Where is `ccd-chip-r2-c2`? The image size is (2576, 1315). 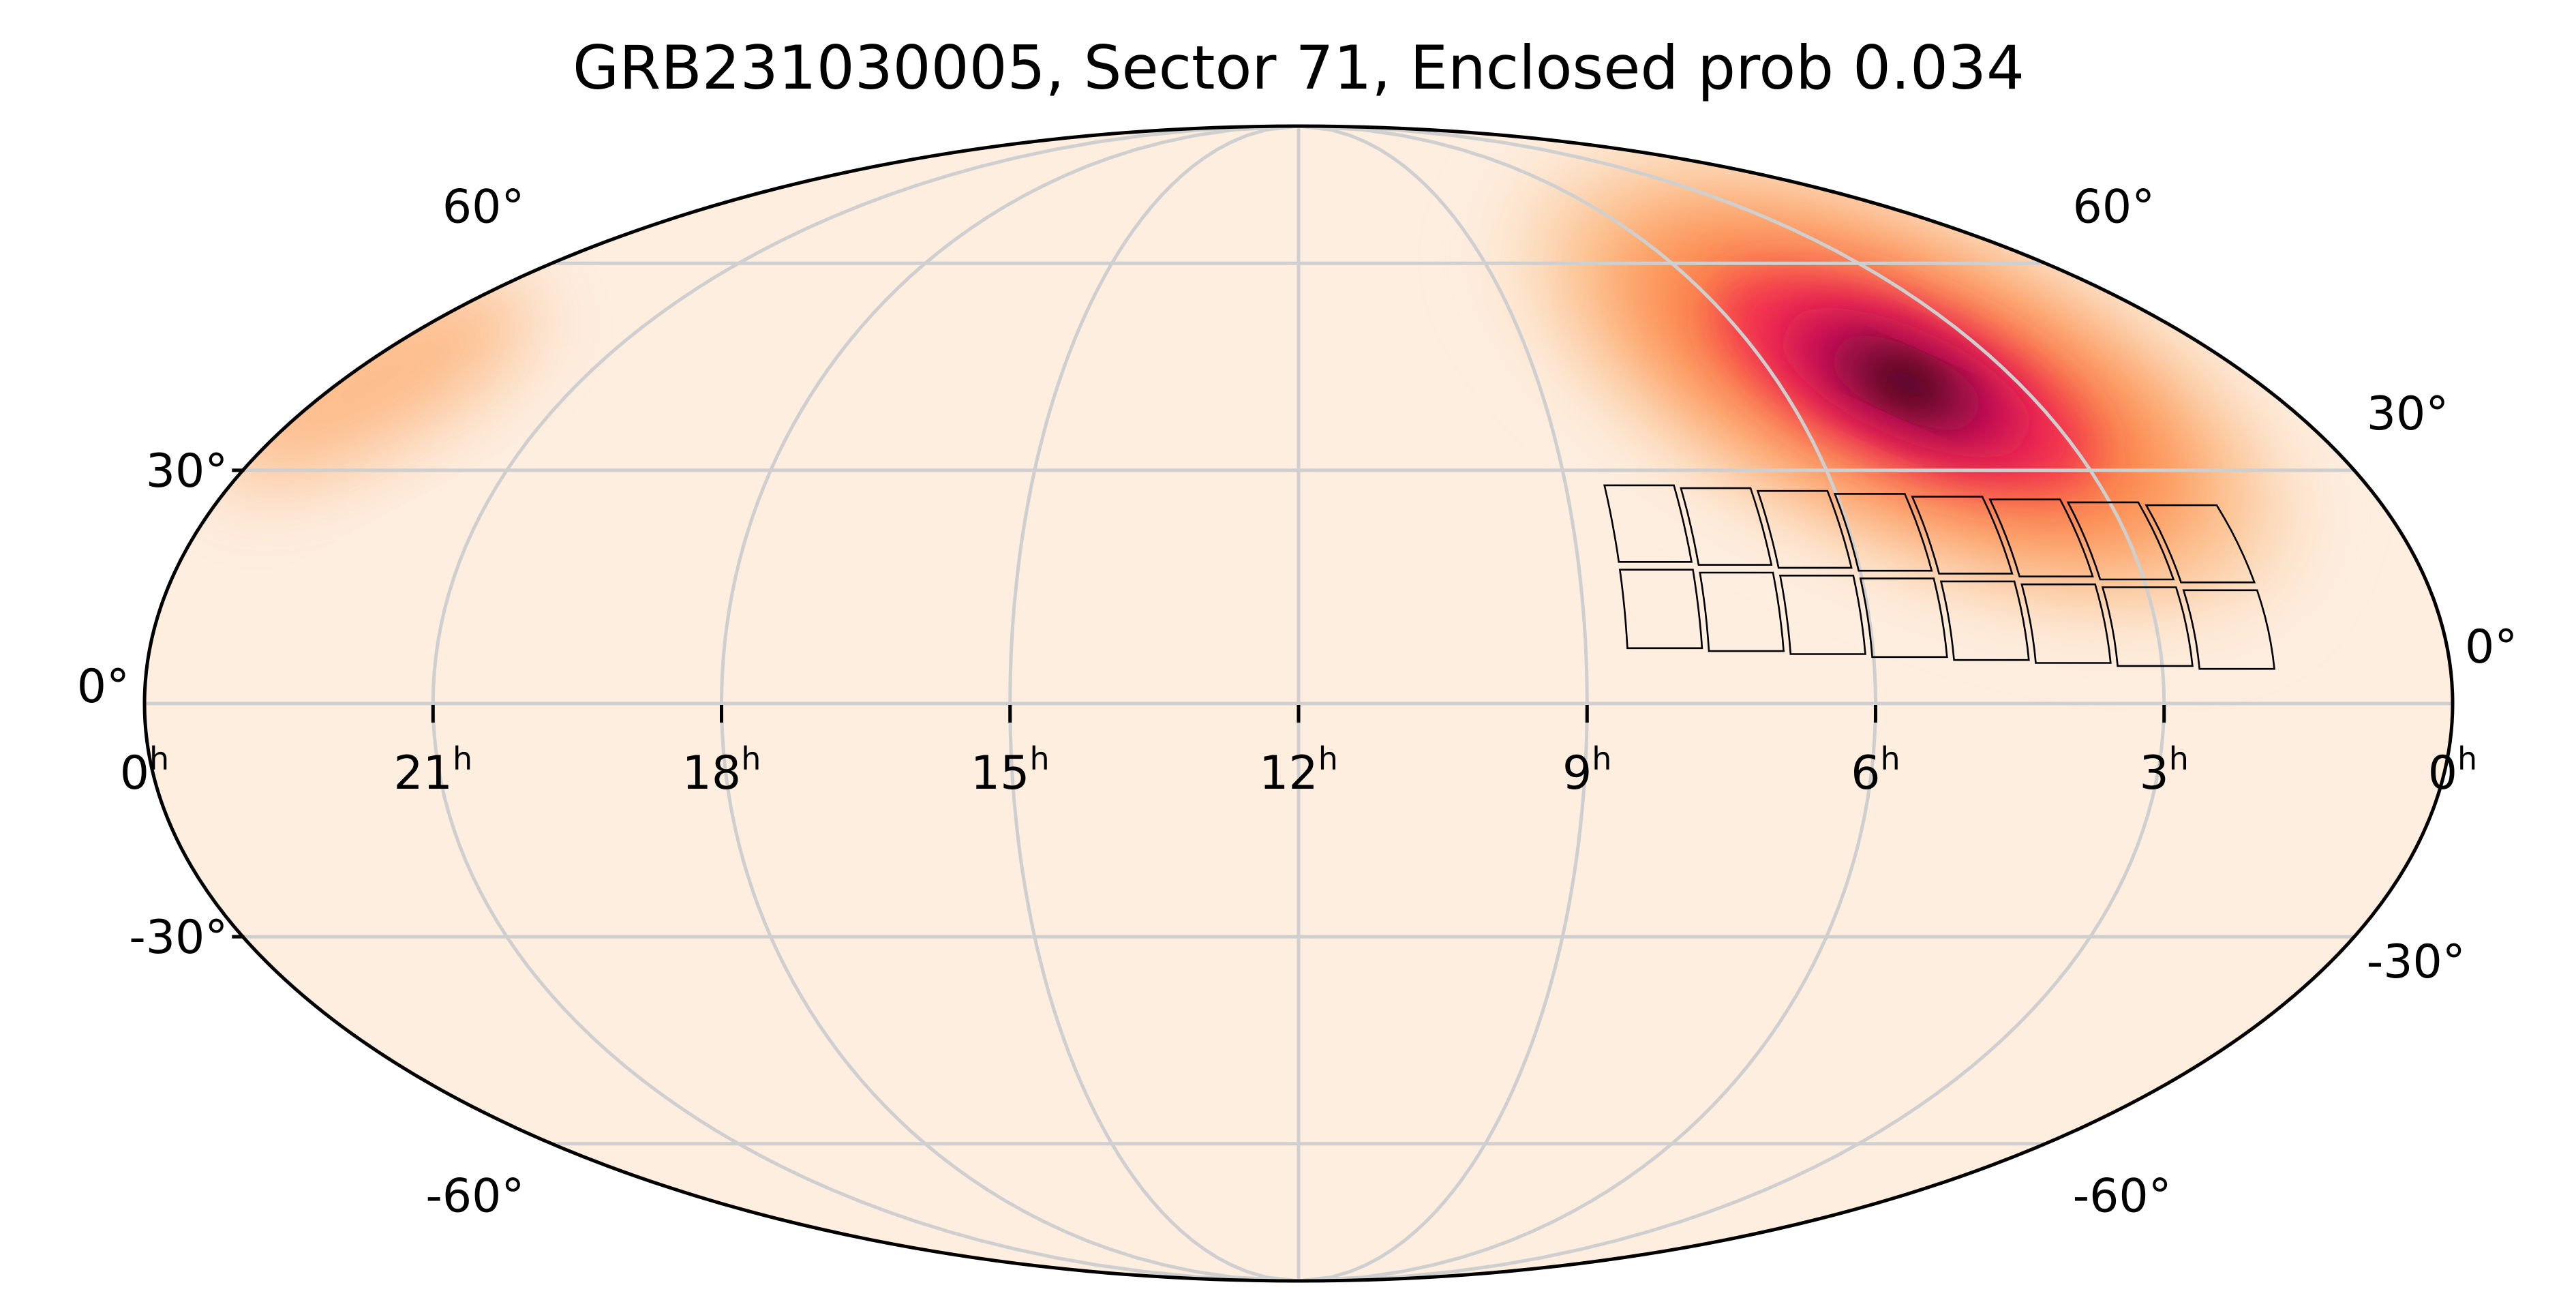
ccd-chip-r2-c2 is located at coordinates (1742, 611).